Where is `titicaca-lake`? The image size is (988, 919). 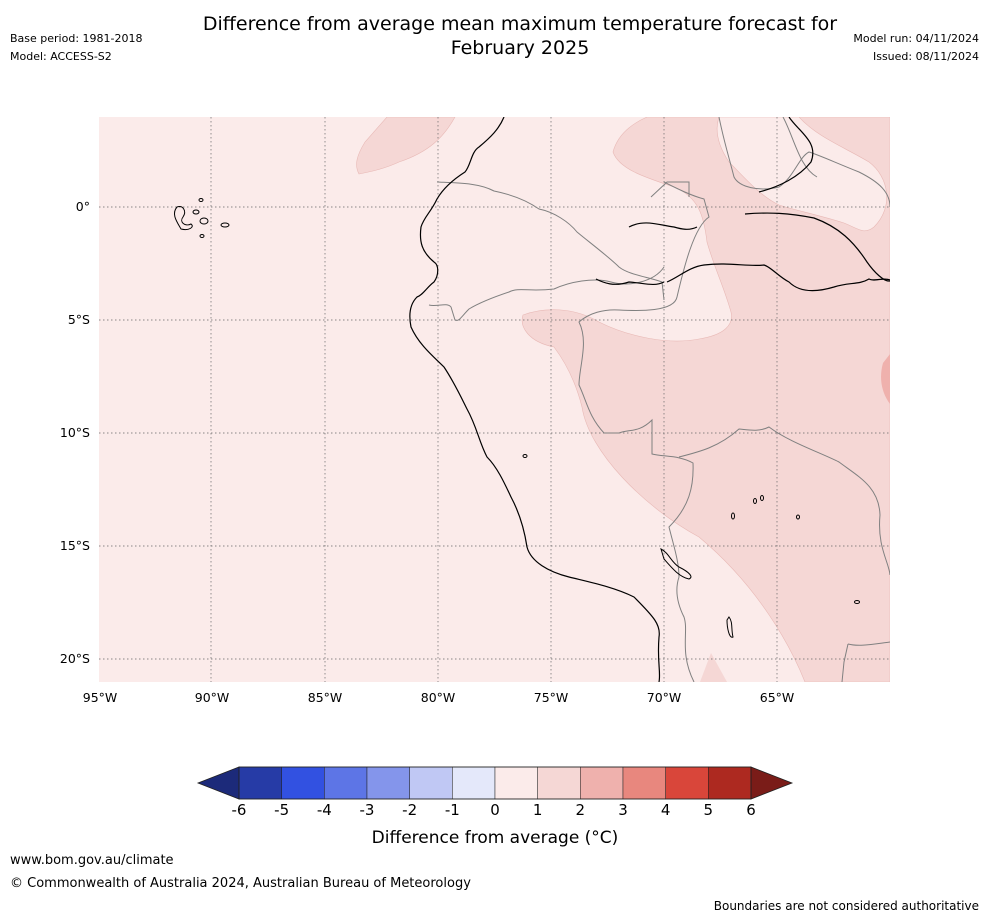 titicaca-lake is located at coordinates (676, 564).